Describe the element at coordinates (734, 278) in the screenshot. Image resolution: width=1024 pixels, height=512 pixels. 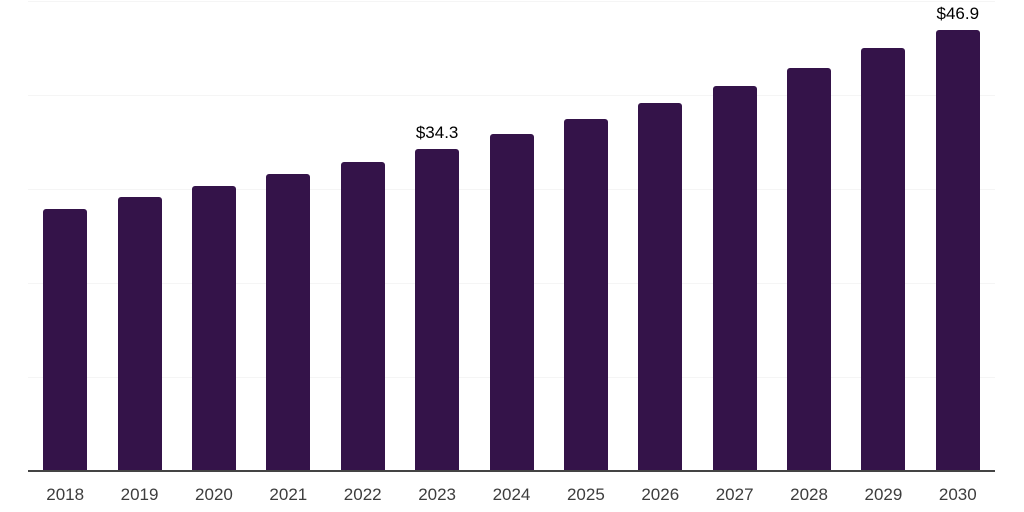
I see `bar-2027` at that location.